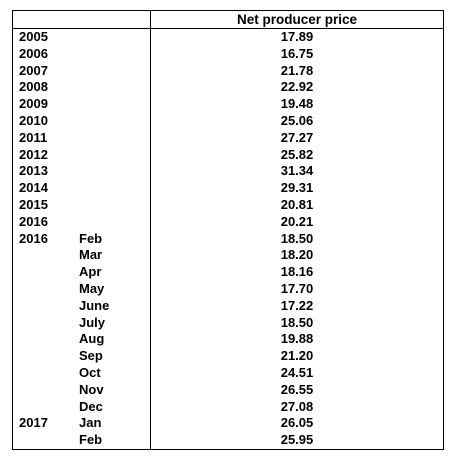 The image size is (457, 457). Describe the element at coordinates (297, 373) in the screenshot. I see `price-cell: 24.51` at that location.